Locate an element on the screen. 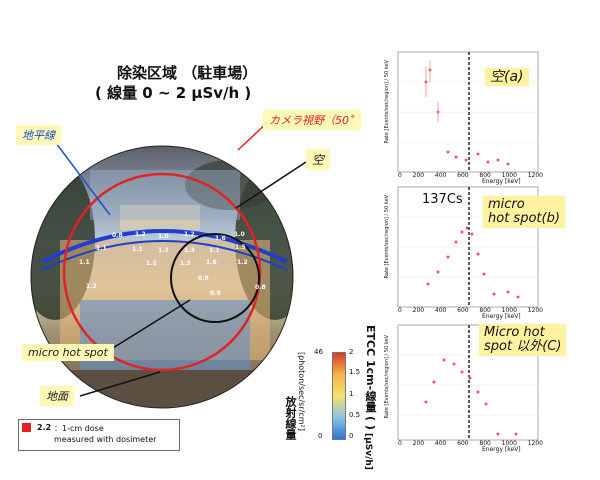 The height and width of the screenshot is (480, 600). left-scale-min: 0 is located at coordinates (320, 436).